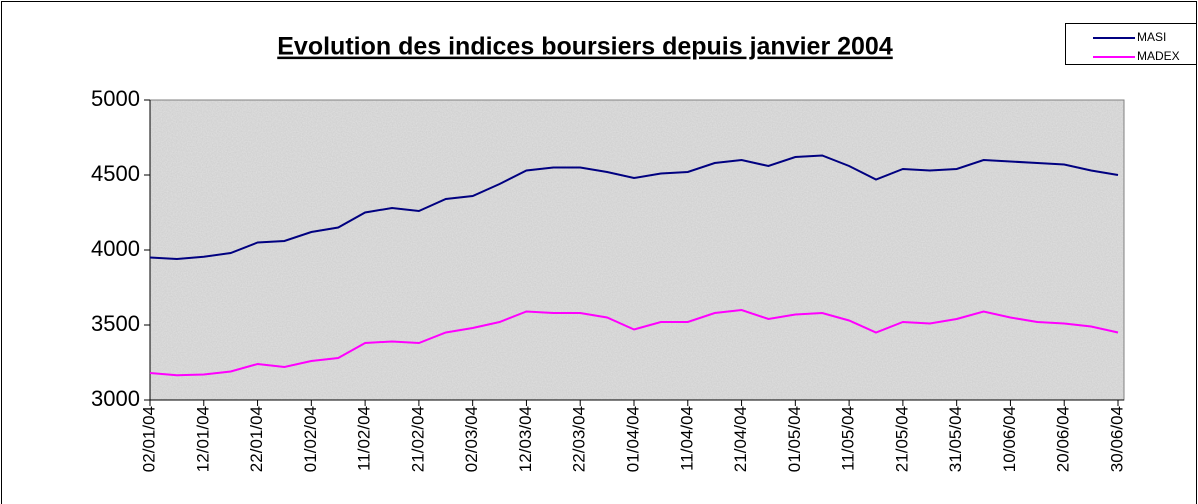 Image resolution: width=1198 pixels, height=504 pixels. Describe the element at coordinates (525, 439) in the screenshot. I see `x-tick-label: 12/03/04` at that location.